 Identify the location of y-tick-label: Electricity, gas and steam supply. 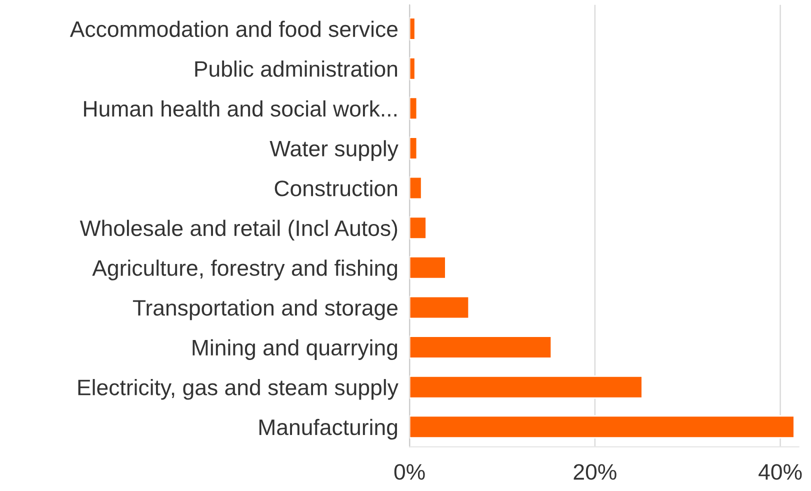
(238, 389).